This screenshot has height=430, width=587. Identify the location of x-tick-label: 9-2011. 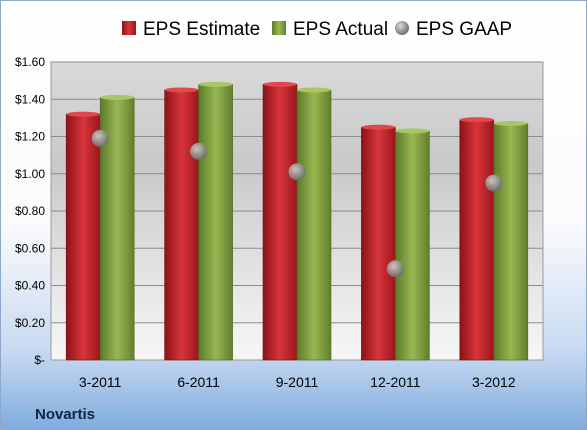
(297, 382).